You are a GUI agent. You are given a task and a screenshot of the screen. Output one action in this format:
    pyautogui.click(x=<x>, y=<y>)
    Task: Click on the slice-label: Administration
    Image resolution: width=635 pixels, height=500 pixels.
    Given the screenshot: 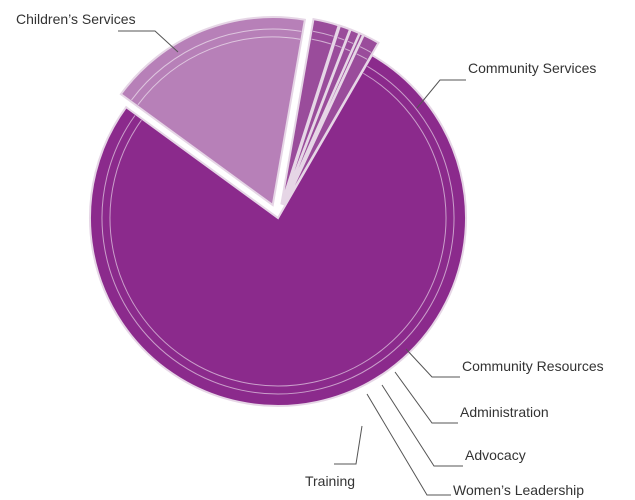 What is the action you would take?
    pyautogui.click(x=504, y=412)
    